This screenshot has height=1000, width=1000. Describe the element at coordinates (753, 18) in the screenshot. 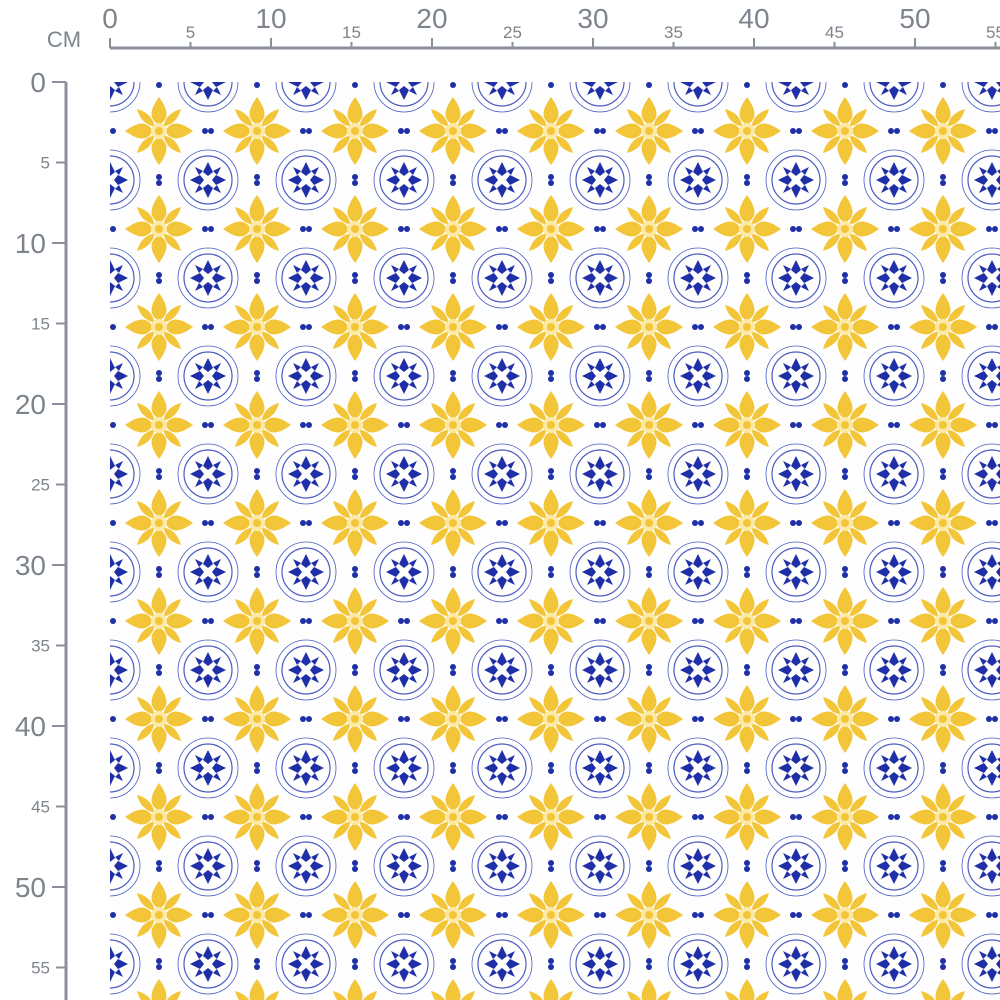

I see `top-tick-label: 40` at that location.